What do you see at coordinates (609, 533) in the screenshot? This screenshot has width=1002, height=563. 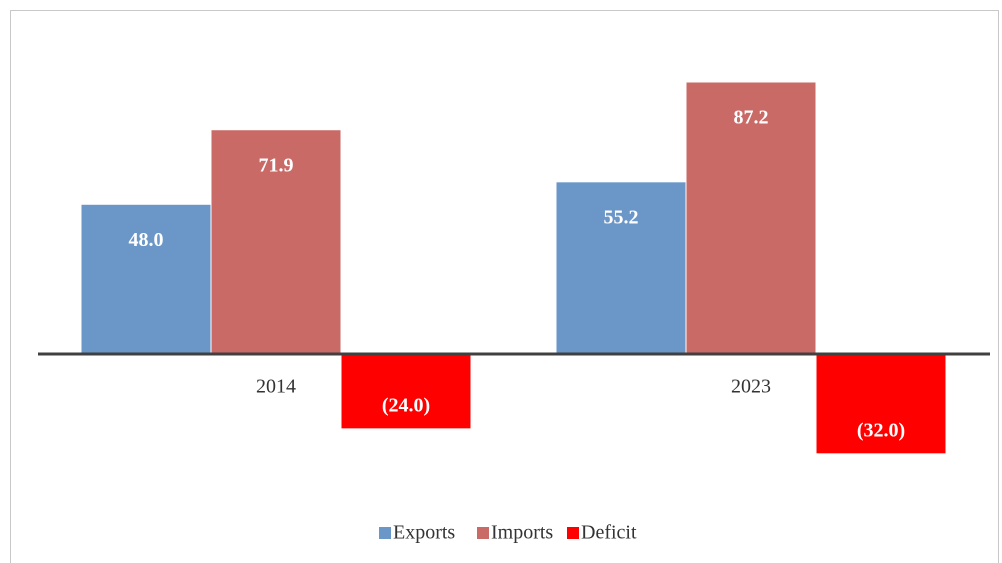 I see `legend-label: Deficit` at bounding box center [609, 533].